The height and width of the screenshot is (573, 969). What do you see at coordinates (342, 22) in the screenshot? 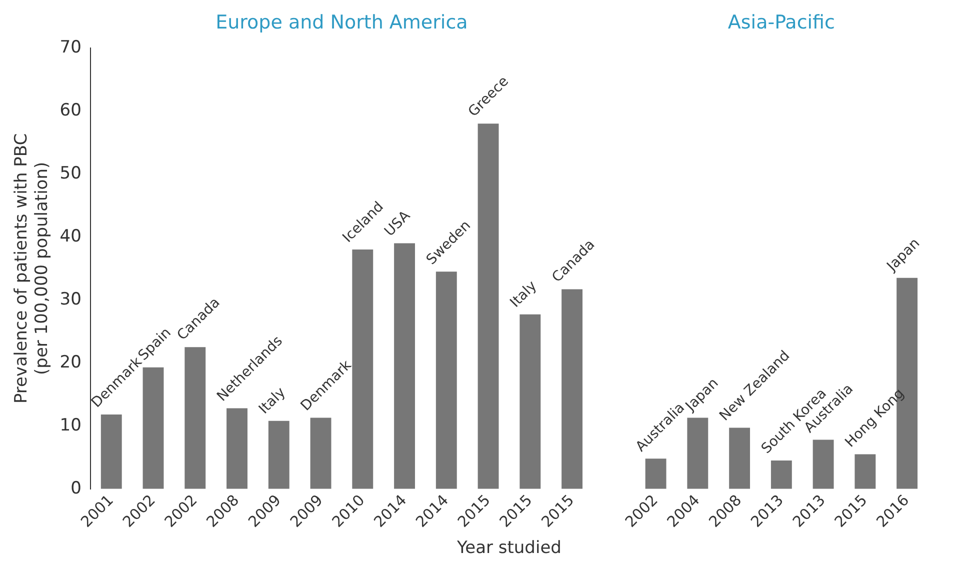
I see `text: Europe and North America` at bounding box center [342, 22].